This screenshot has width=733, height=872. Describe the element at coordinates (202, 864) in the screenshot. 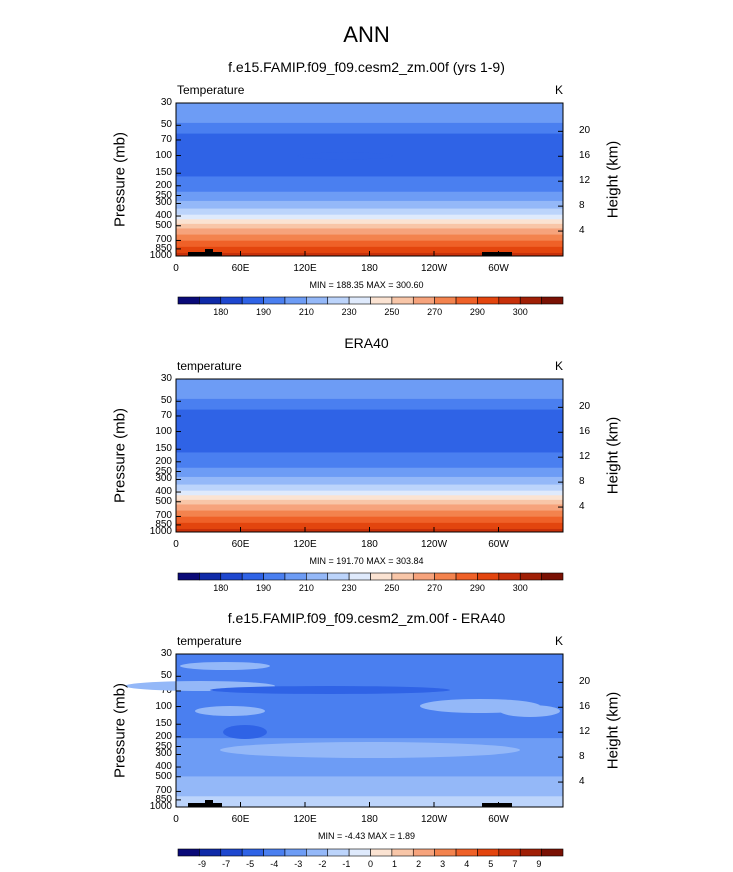

I see `colorbar-label: -9` at that location.